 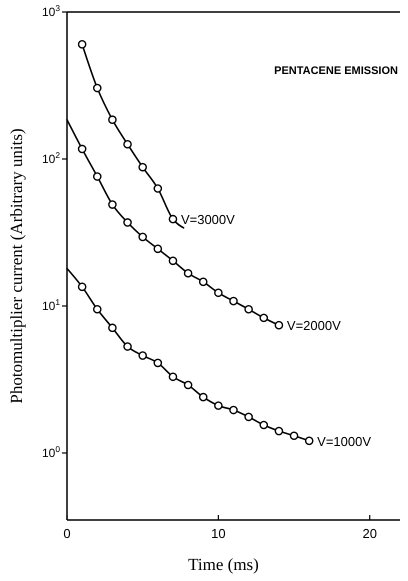 What do you see at coordinates (369, 533) in the screenshot?
I see `x-tick-label: 20` at bounding box center [369, 533].